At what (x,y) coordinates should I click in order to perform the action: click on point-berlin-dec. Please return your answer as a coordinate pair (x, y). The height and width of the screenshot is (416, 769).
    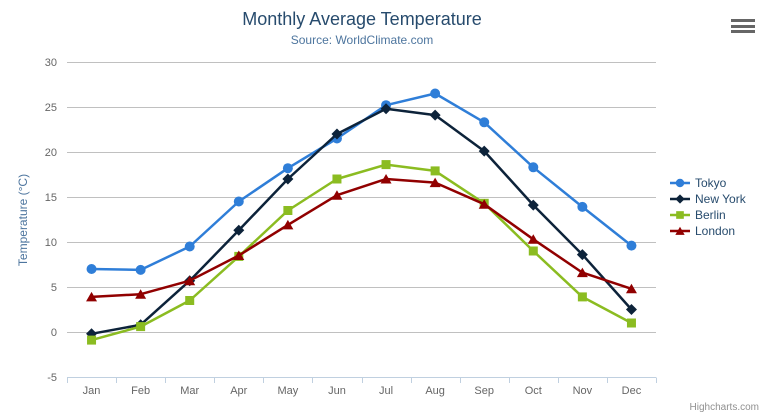
    Looking at the image, I should click on (631, 323).